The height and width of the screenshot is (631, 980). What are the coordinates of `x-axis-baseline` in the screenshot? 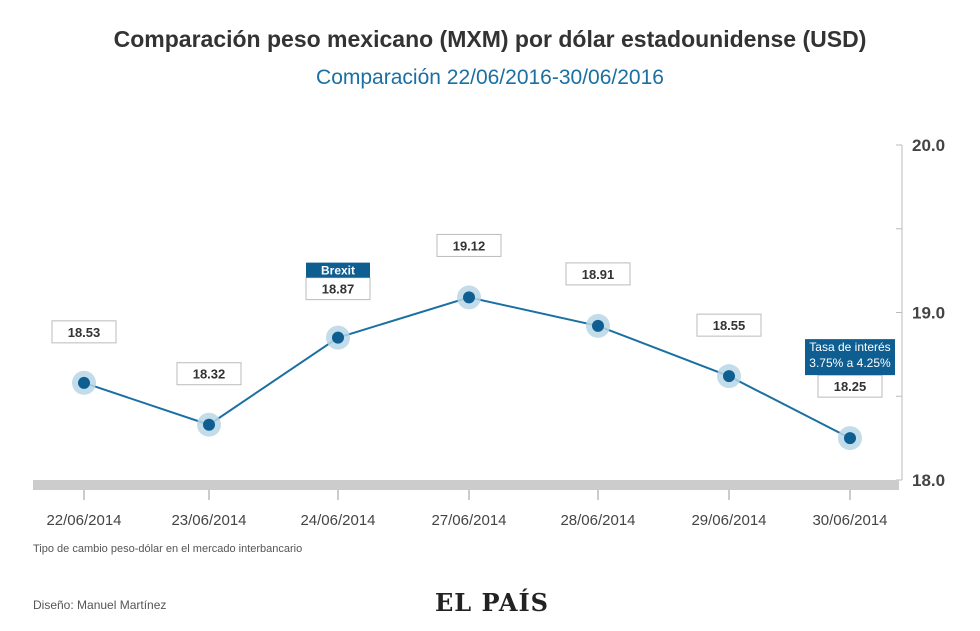 It's located at (466, 485).